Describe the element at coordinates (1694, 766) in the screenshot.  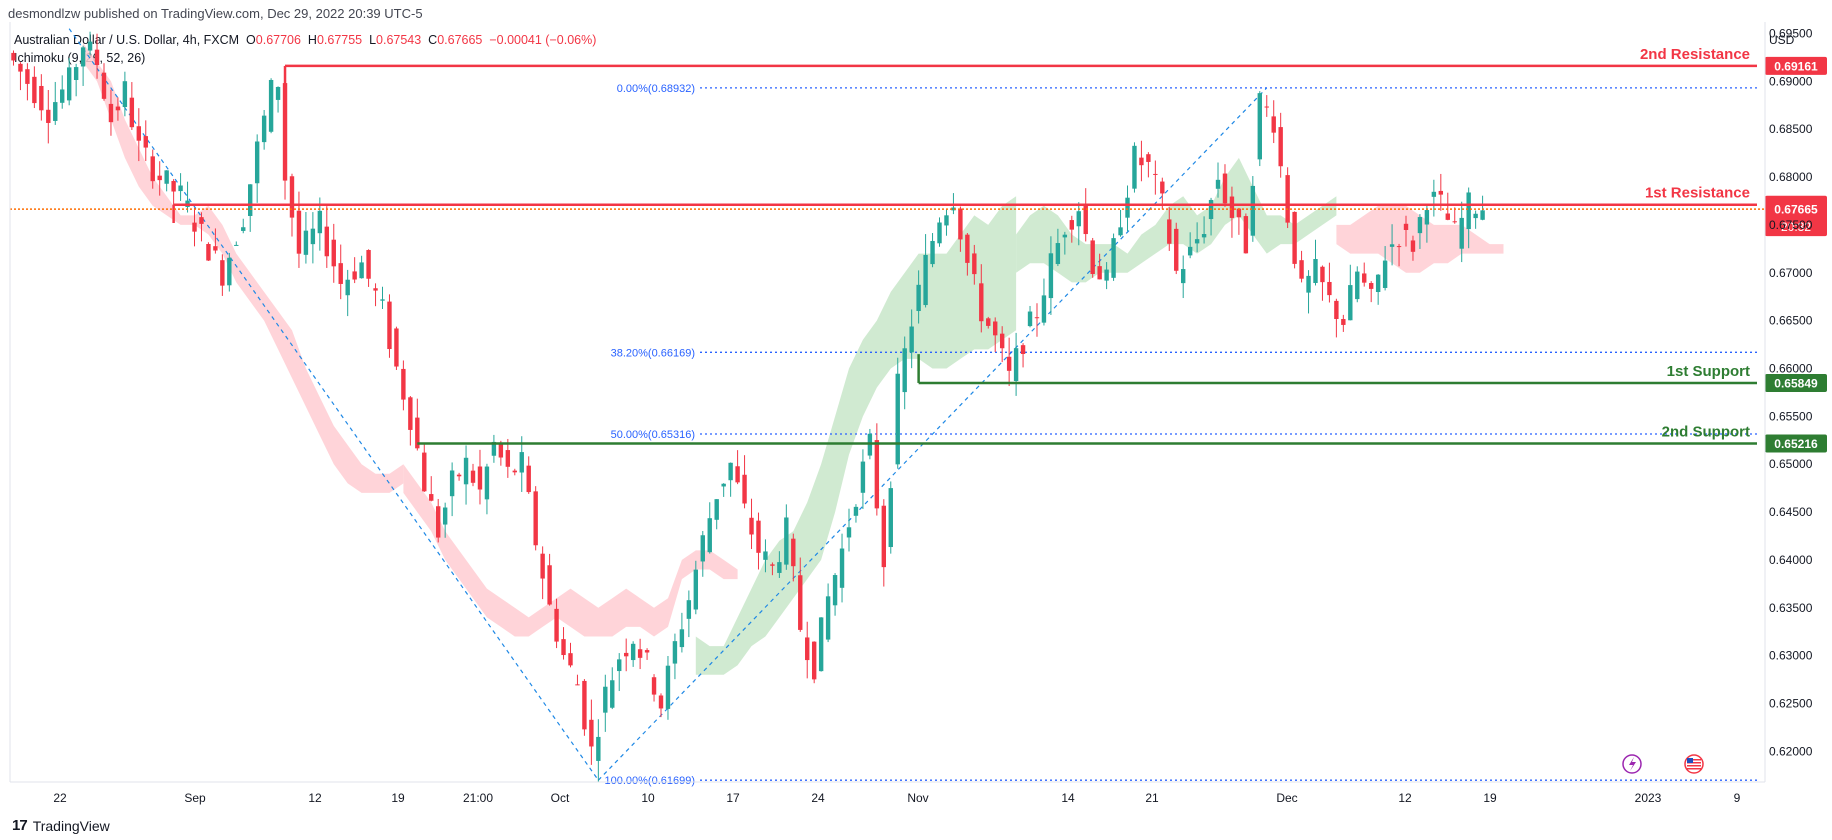
I see `flag-stripe` at that location.